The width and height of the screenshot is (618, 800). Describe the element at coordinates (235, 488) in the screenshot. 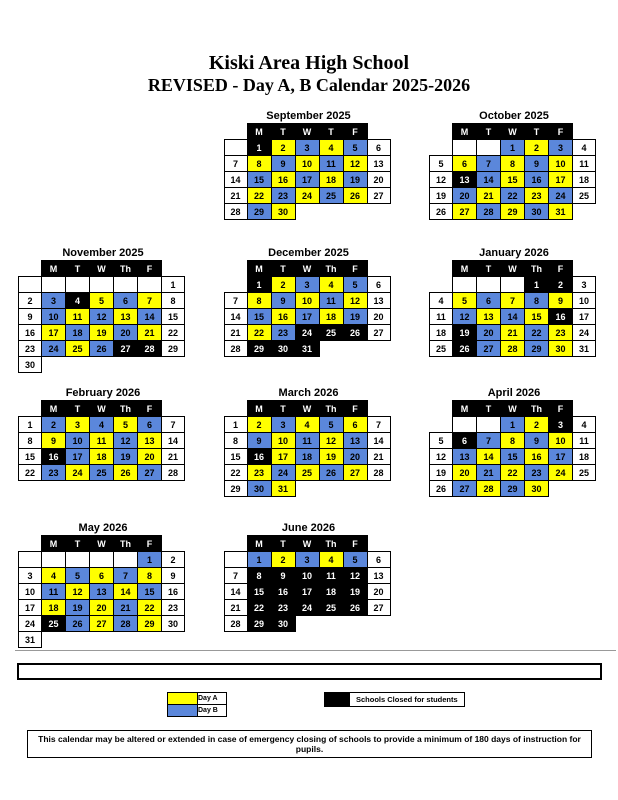

I see `calendar-date-cell: 29` at that location.